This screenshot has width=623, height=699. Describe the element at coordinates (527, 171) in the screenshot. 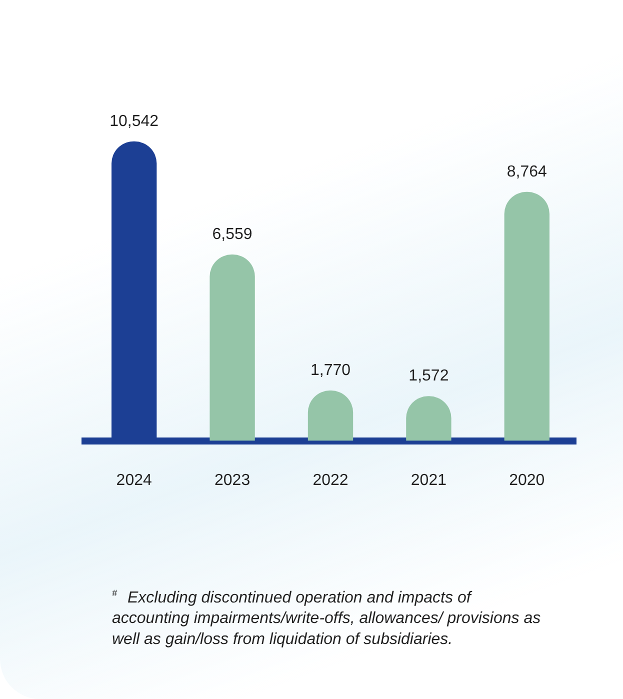

I see `data-label: 8,764` at that location.